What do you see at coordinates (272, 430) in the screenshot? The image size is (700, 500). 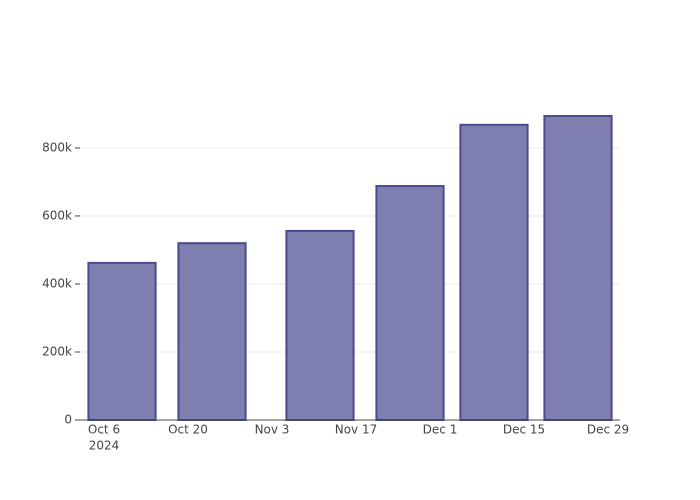 I see `x-tick-label: Nov 3` at bounding box center [272, 430].